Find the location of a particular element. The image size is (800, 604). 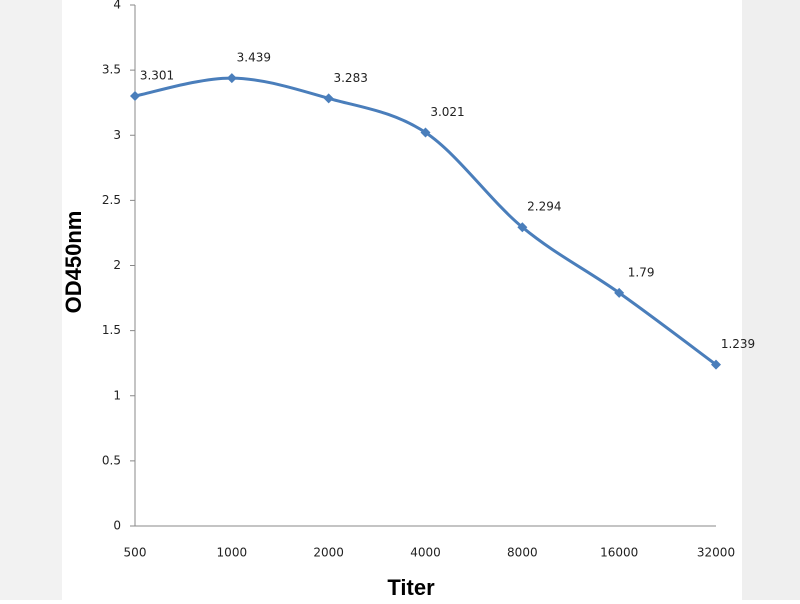

data-label: 2.294 is located at coordinates (544, 207).